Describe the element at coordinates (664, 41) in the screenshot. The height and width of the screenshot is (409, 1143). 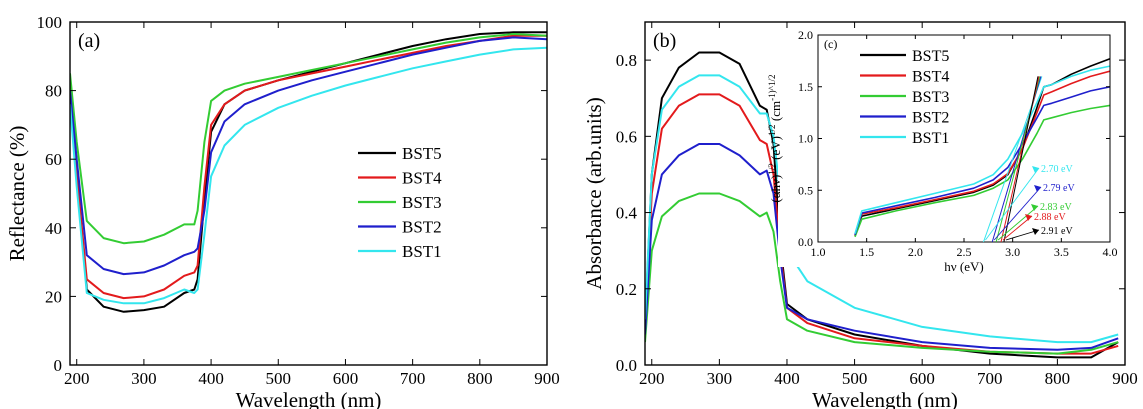
I see `panel-label: (b)` at that location.